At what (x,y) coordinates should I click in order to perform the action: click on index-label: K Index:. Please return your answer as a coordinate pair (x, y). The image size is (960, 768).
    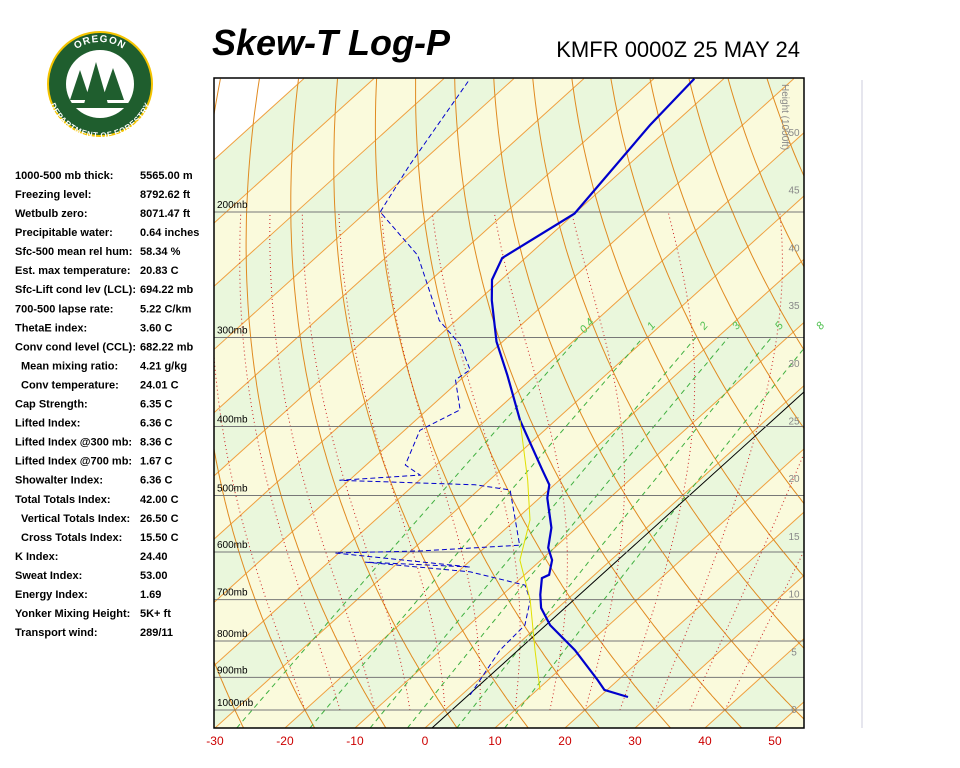
    Looking at the image, I should click on (36, 557).